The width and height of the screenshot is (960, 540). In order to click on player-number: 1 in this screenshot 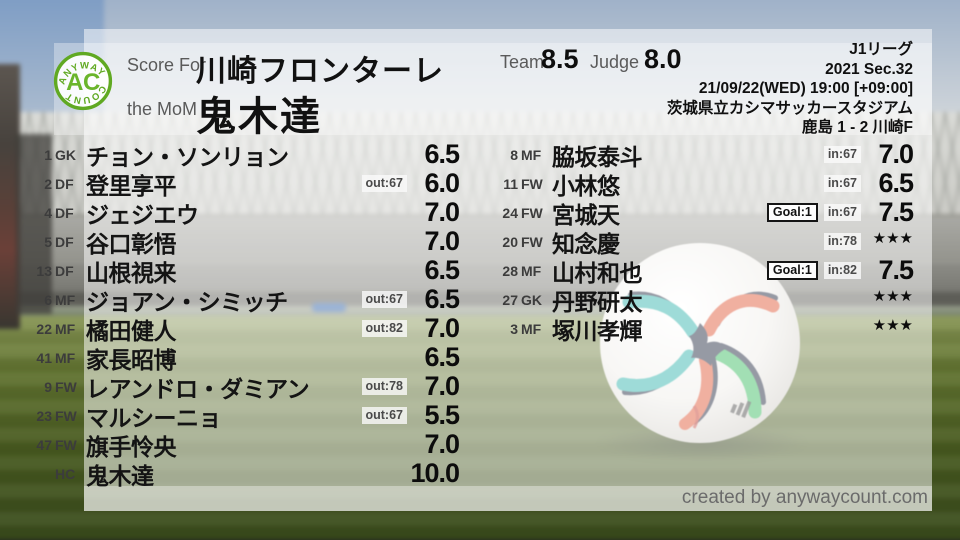, I will do `click(48, 154)`.